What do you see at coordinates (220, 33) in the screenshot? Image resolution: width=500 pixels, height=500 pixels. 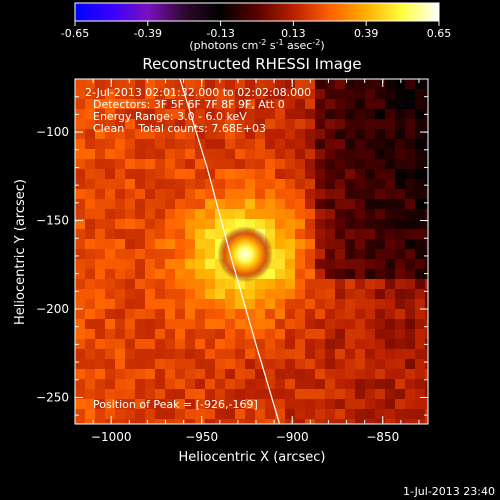 I see `colorbar-tick-label: -0.13` at bounding box center [220, 33].